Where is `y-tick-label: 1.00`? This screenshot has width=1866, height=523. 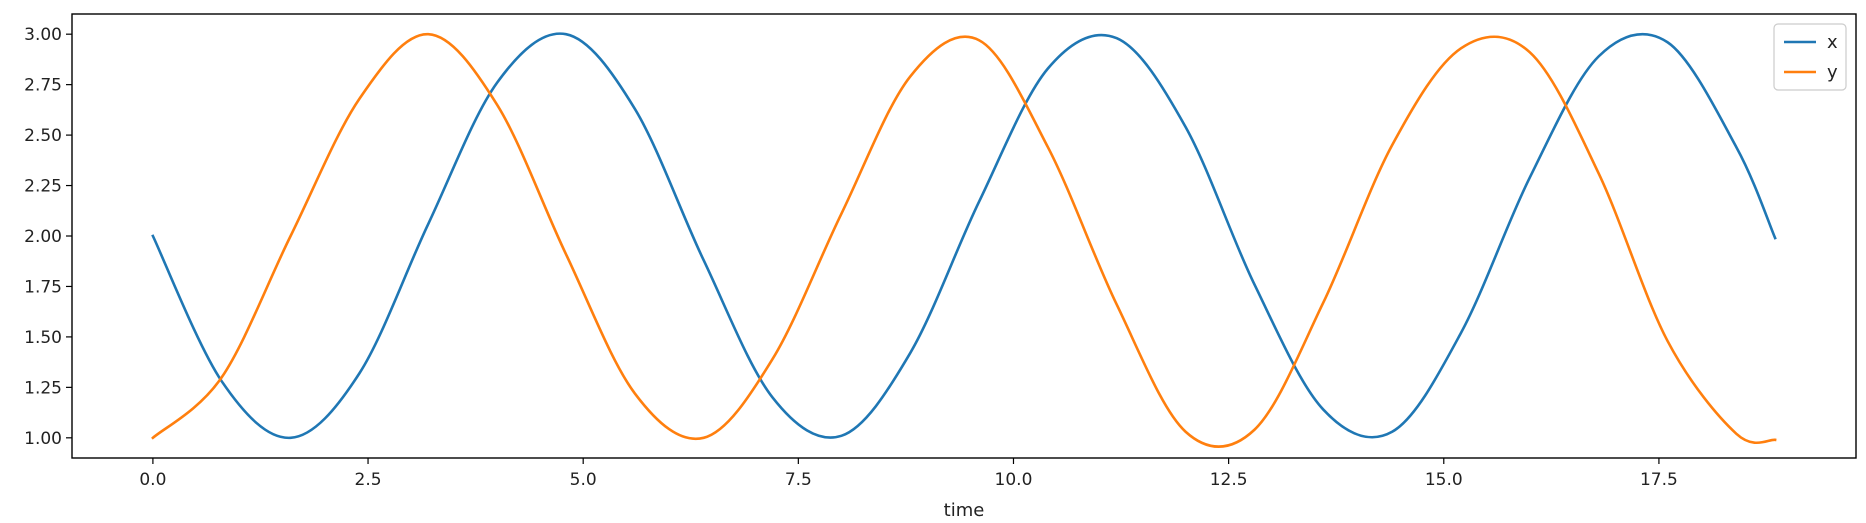
y-tick-label: 1.00 is located at coordinates (43, 439).